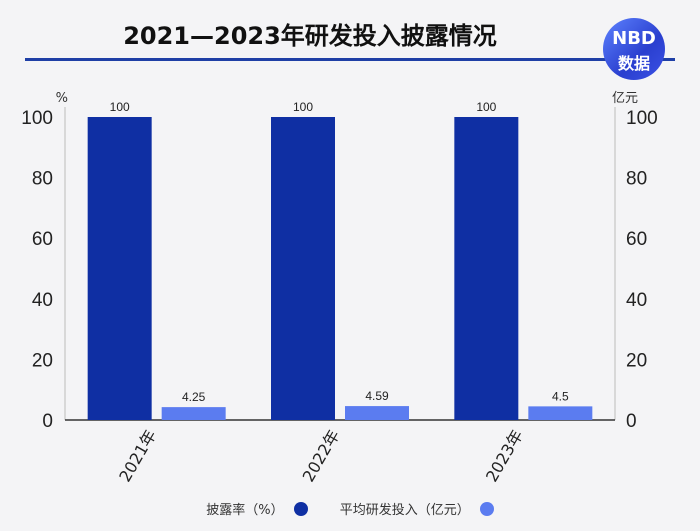 The image size is (700, 531). Describe the element at coordinates (42, 179) in the screenshot. I see `left-tick-label: 80` at that location.